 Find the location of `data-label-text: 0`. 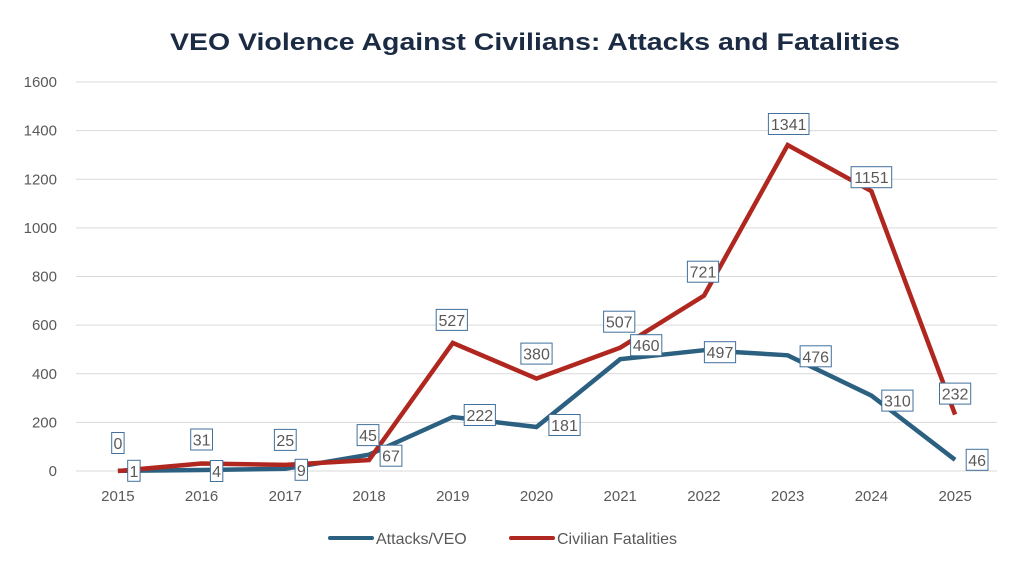

data-label-text: 0 is located at coordinates (117, 444).